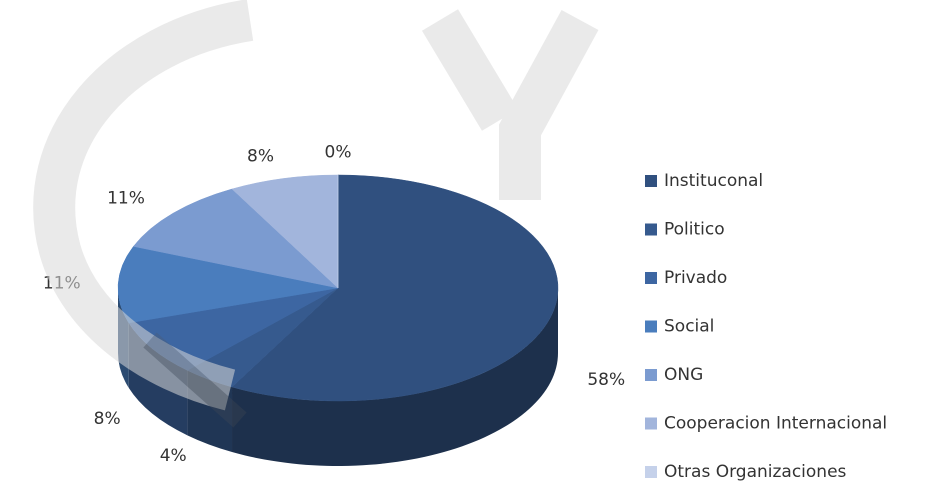 The image size is (935, 495). Describe the element at coordinates (173, 456) in the screenshot. I see `data-label: 4%` at that location.